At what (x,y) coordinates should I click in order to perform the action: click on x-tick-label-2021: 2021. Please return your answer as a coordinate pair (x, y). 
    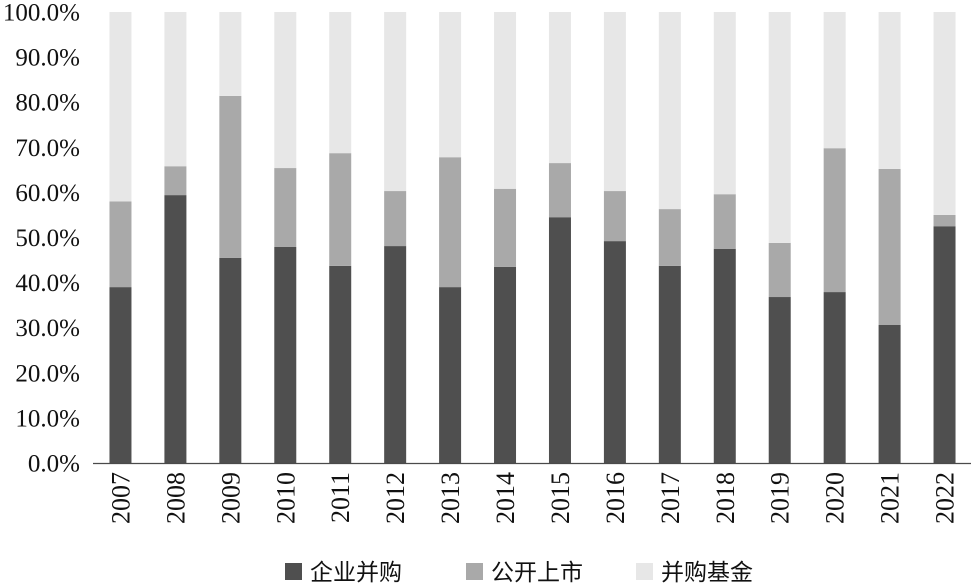
    Looking at the image, I should click on (890, 498).